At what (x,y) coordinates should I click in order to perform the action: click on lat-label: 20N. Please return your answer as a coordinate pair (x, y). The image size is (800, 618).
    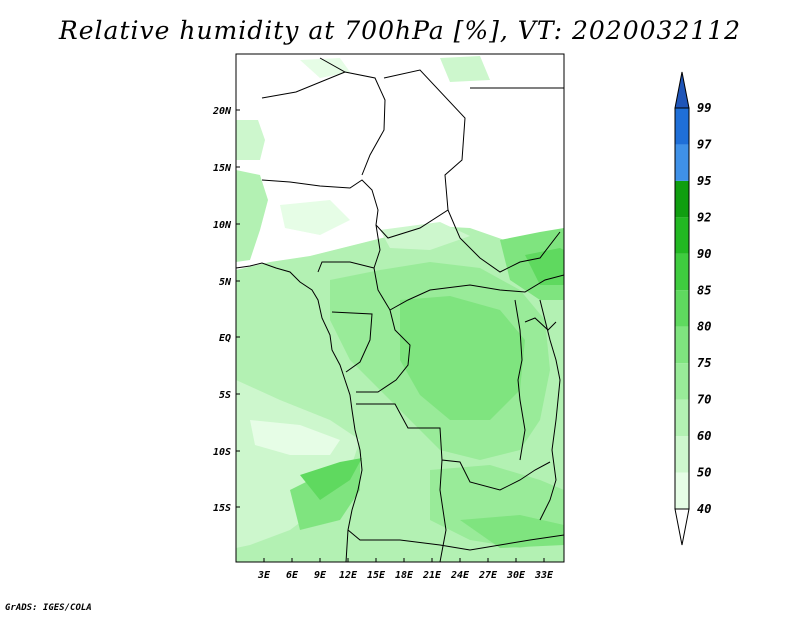
    Looking at the image, I should click on (222, 111).